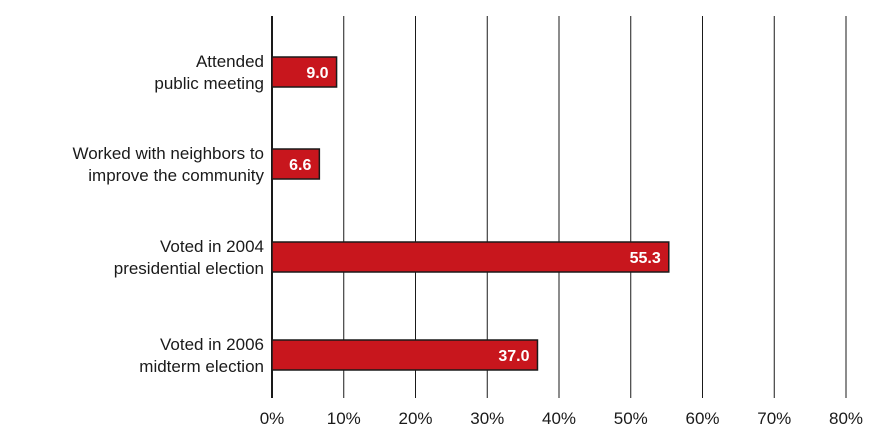  I want to click on x-tick-label: 20%, so click(415, 418).